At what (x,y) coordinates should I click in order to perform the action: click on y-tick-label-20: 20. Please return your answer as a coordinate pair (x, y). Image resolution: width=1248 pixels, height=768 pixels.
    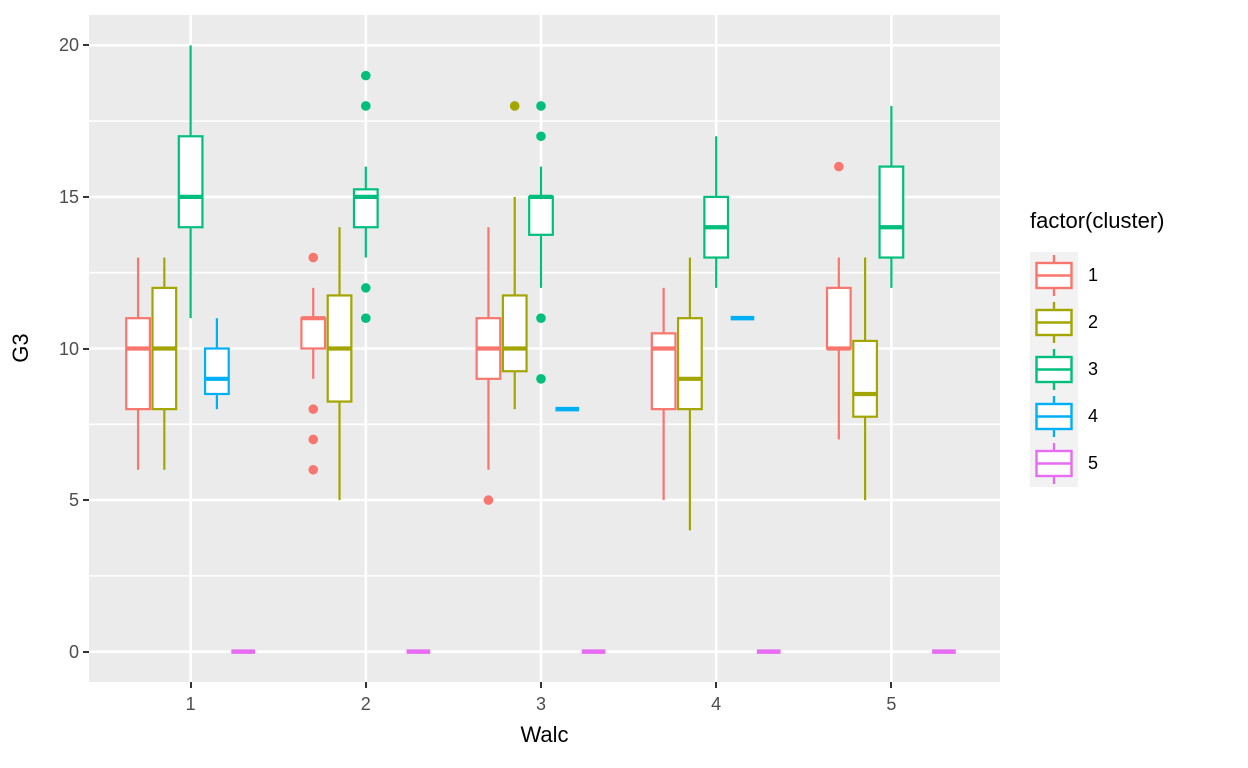
    Looking at the image, I should click on (68, 45).